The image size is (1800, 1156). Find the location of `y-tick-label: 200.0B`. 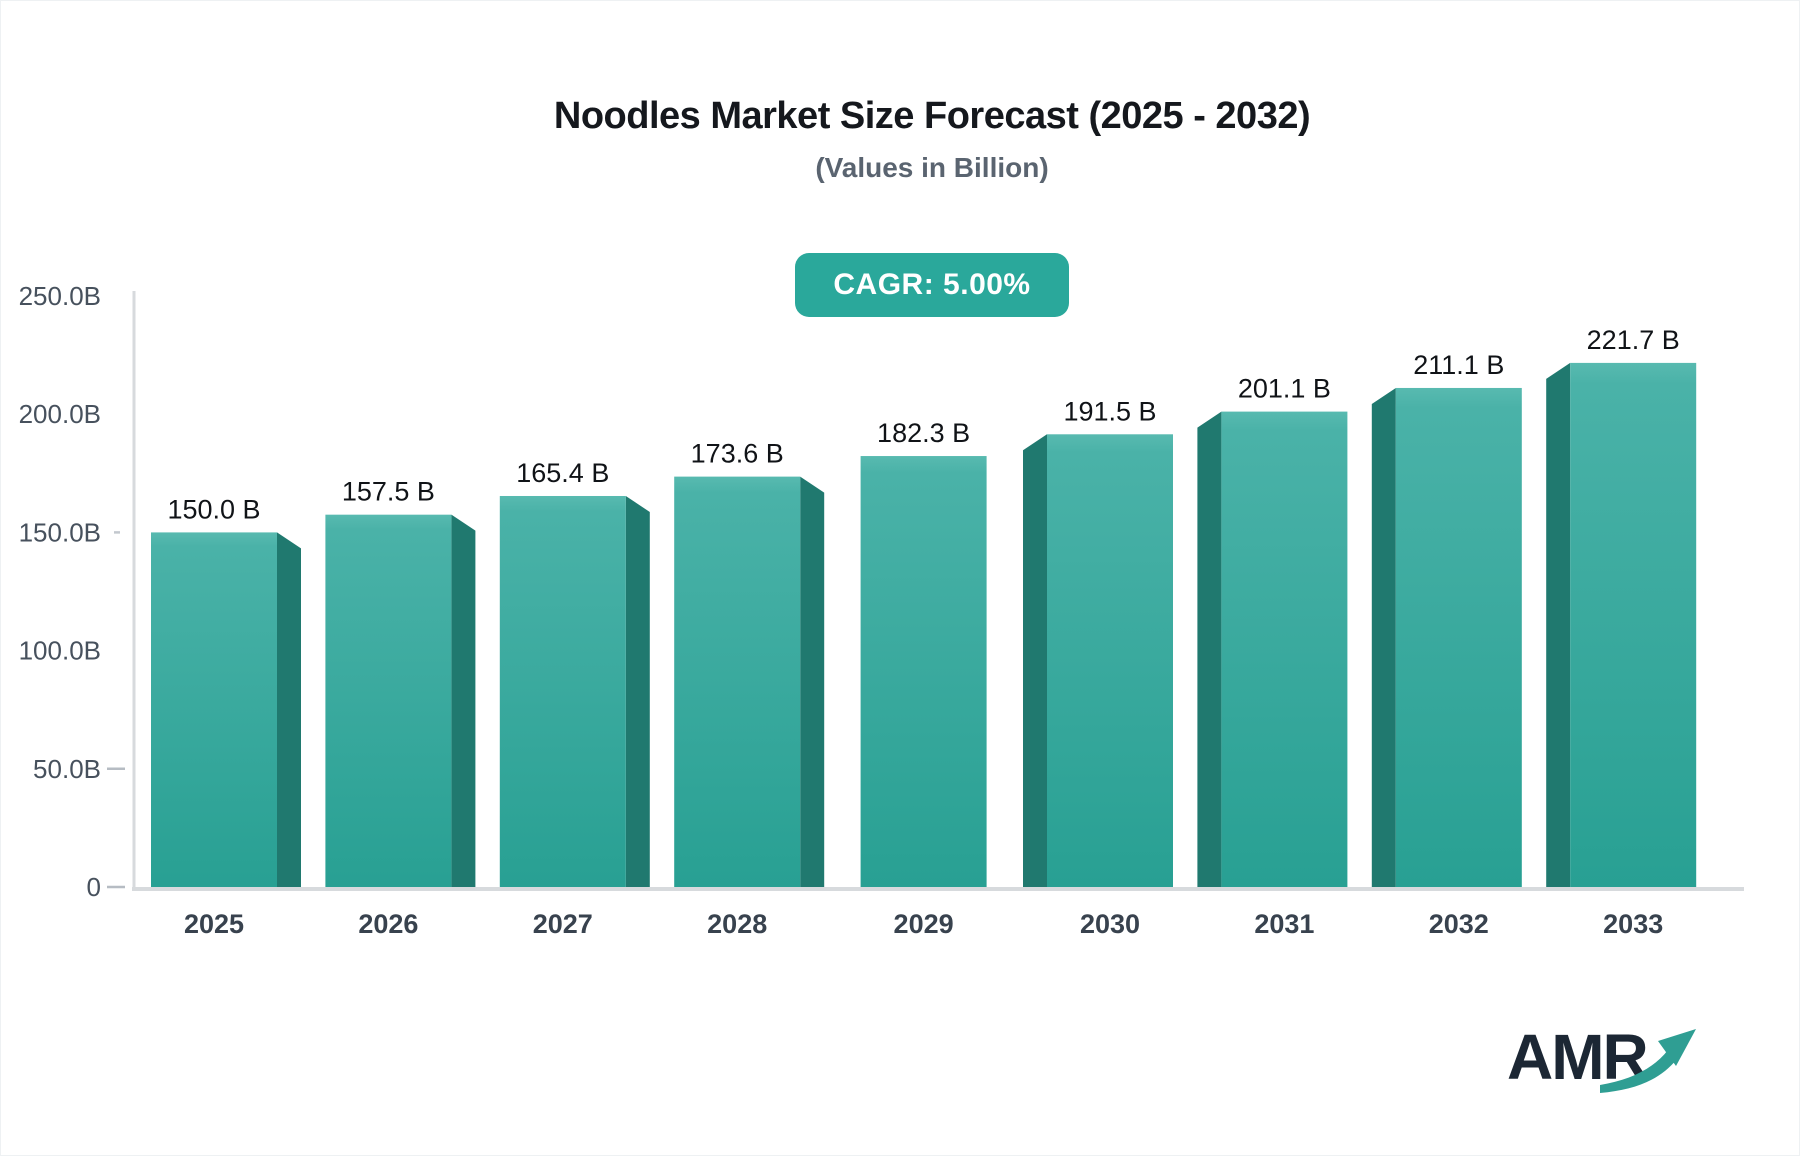

y-tick-label: 200.0B is located at coordinates (60, 414).